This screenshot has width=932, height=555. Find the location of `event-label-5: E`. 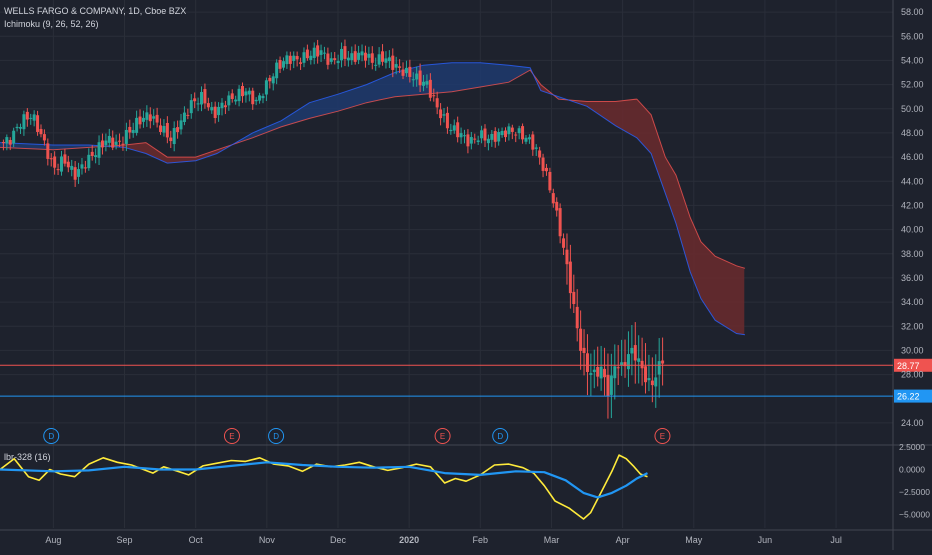

event-label-5: E is located at coordinates (662, 436).